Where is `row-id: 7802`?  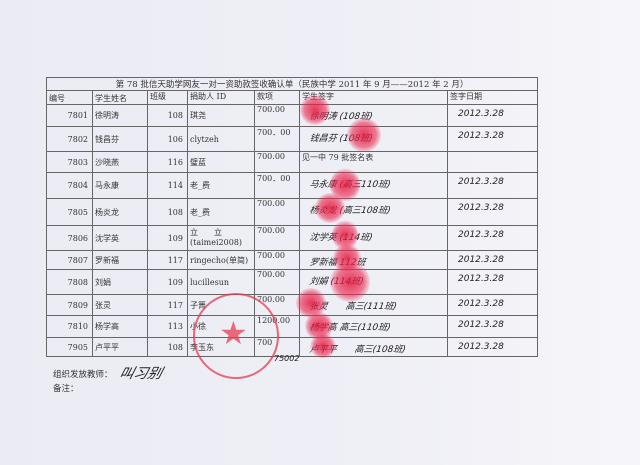 row-id: 7802 is located at coordinates (77, 139).